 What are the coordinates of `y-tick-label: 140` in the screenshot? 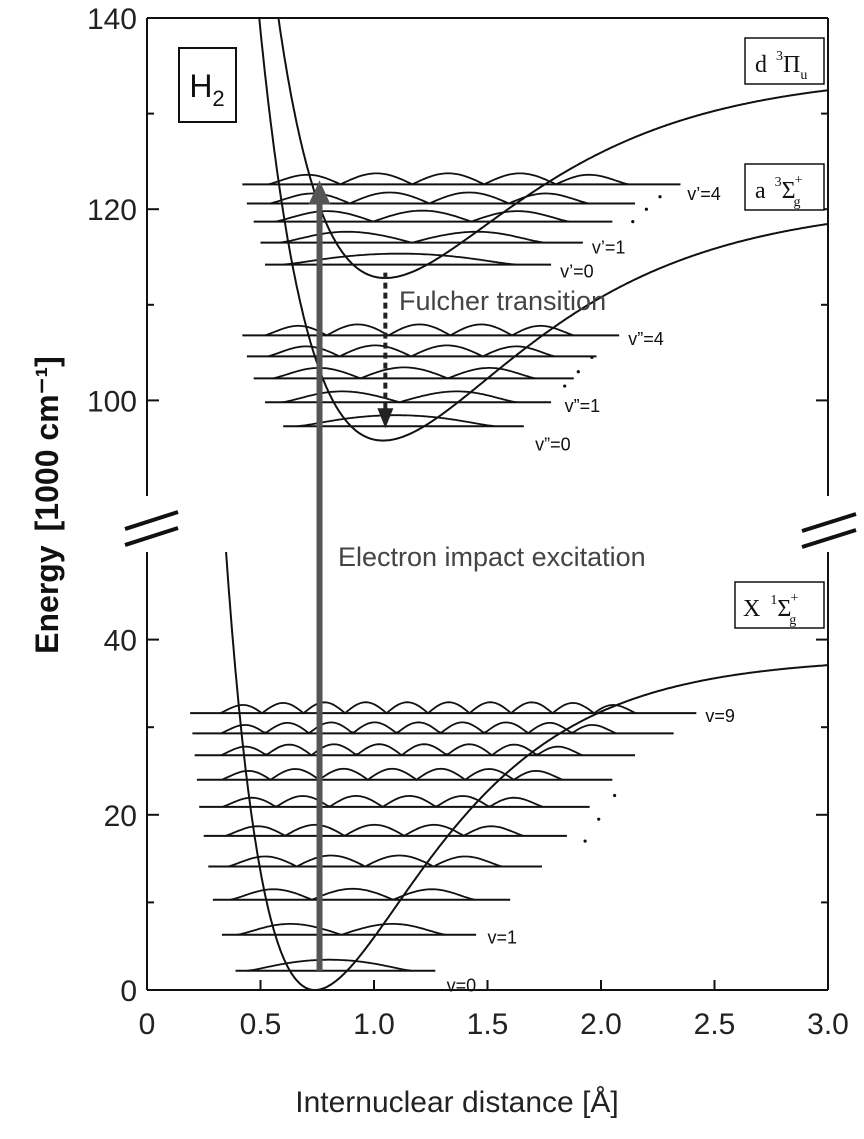 It's located at (112, 19).